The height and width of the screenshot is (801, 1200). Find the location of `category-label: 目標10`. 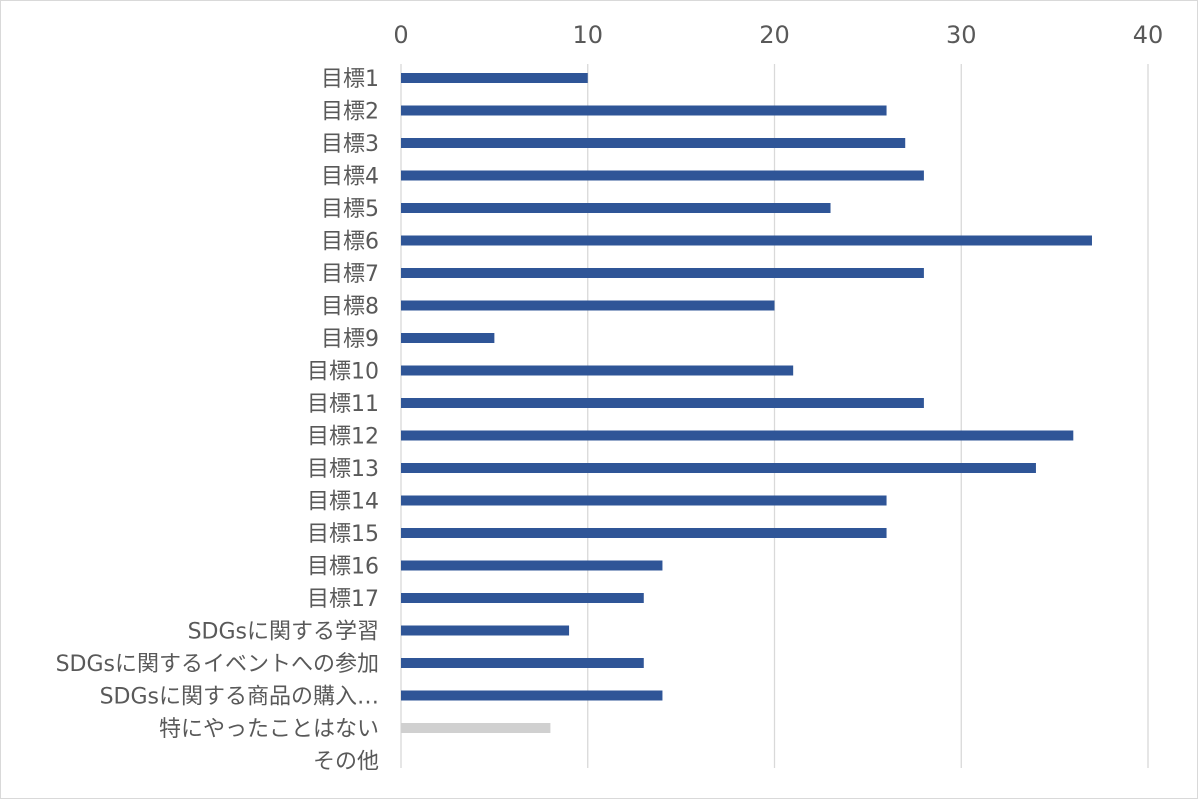

category-label: 目標10 is located at coordinates (343, 372).